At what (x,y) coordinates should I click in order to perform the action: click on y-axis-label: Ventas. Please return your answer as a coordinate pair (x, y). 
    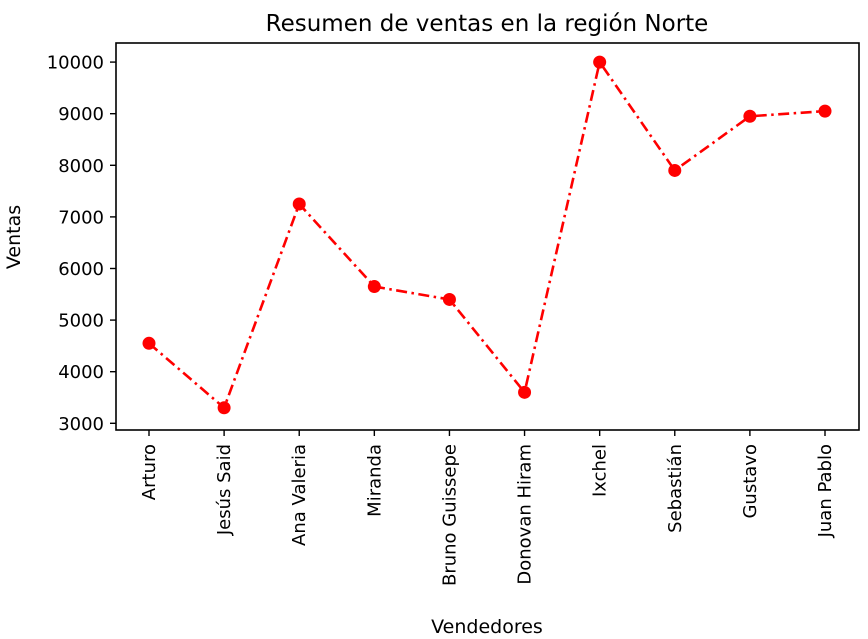
    Looking at the image, I should click on (14, 237).